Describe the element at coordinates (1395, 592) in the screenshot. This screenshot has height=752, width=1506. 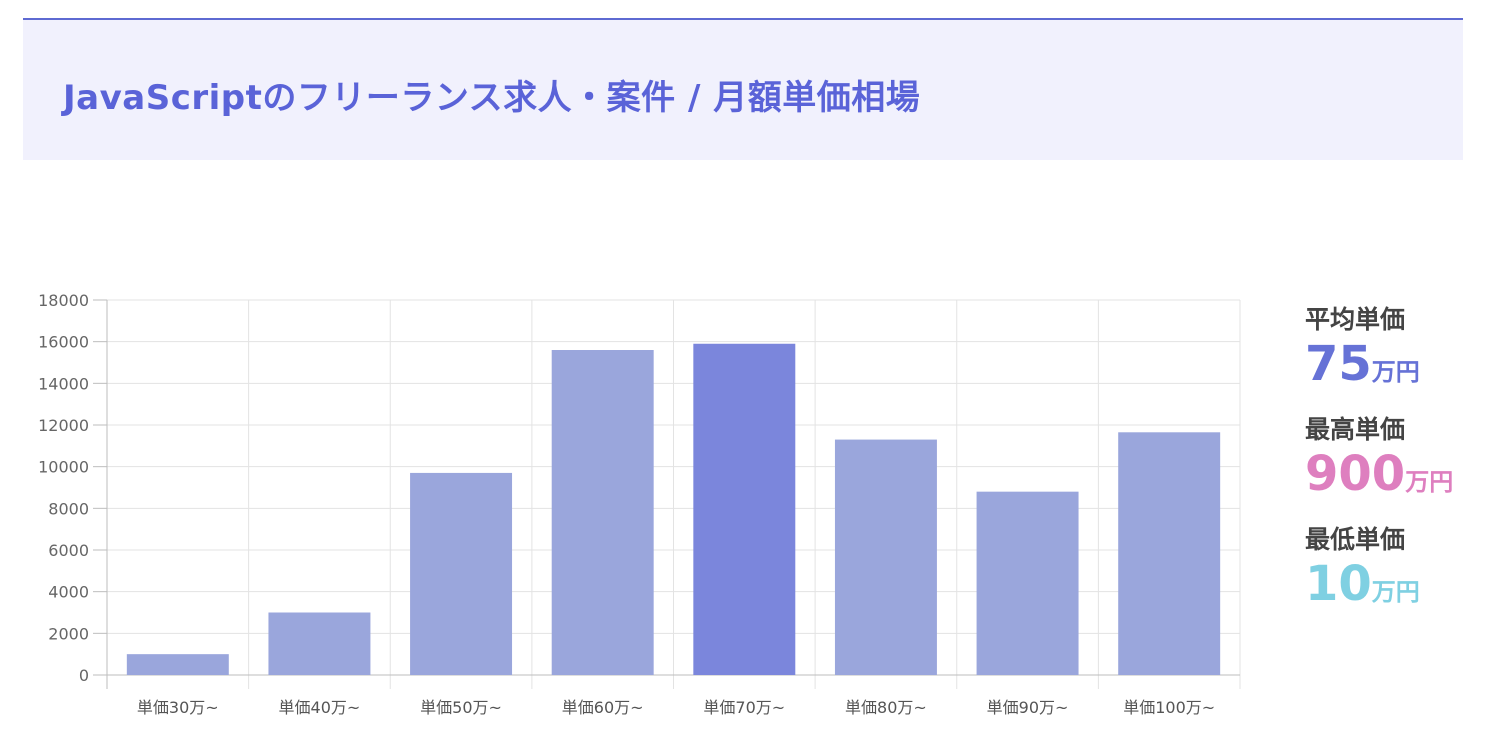
I see `min-rate-unit: 万円` at that location.